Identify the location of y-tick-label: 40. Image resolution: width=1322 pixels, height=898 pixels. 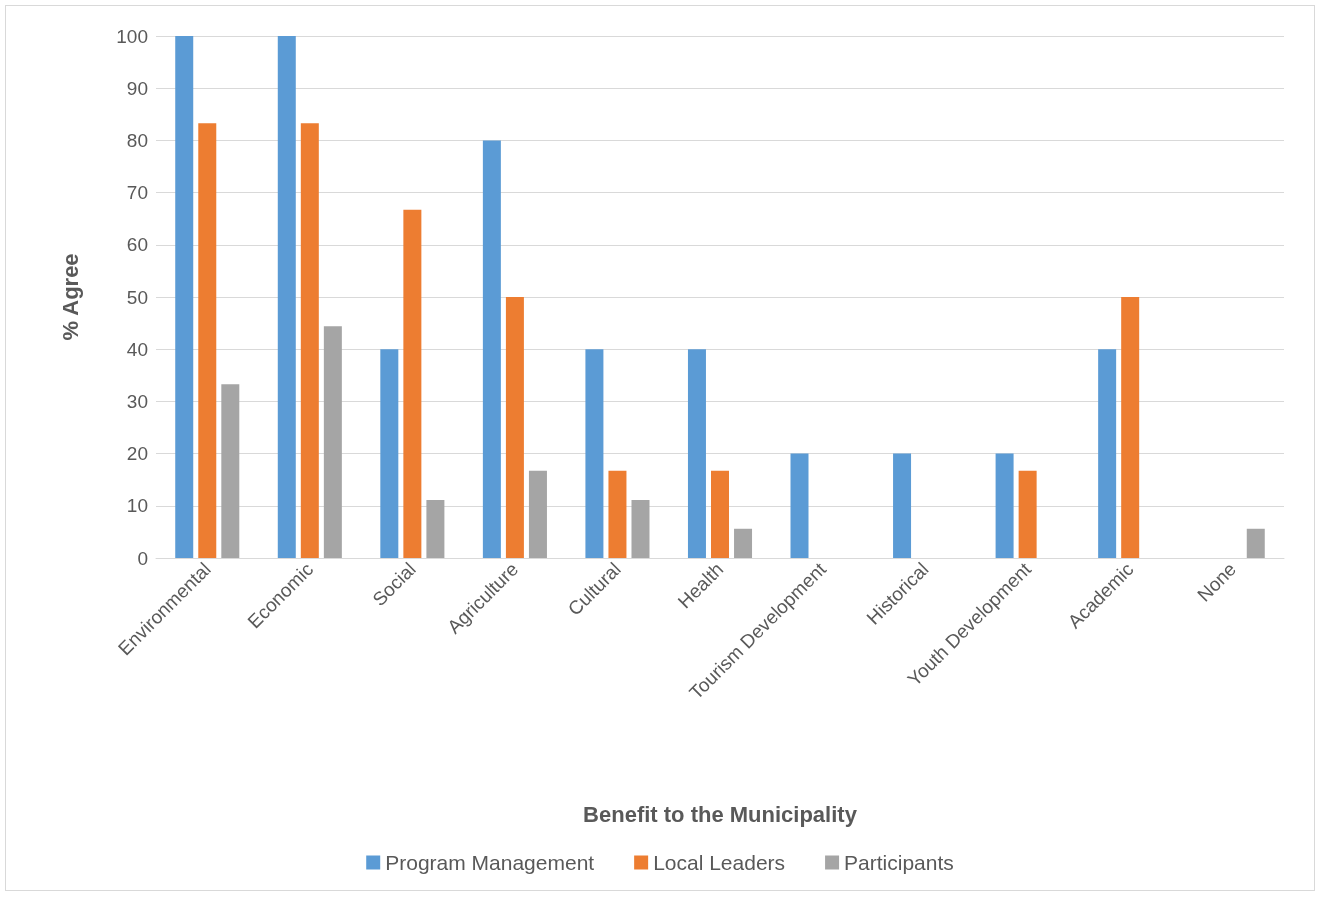
(137, 349).